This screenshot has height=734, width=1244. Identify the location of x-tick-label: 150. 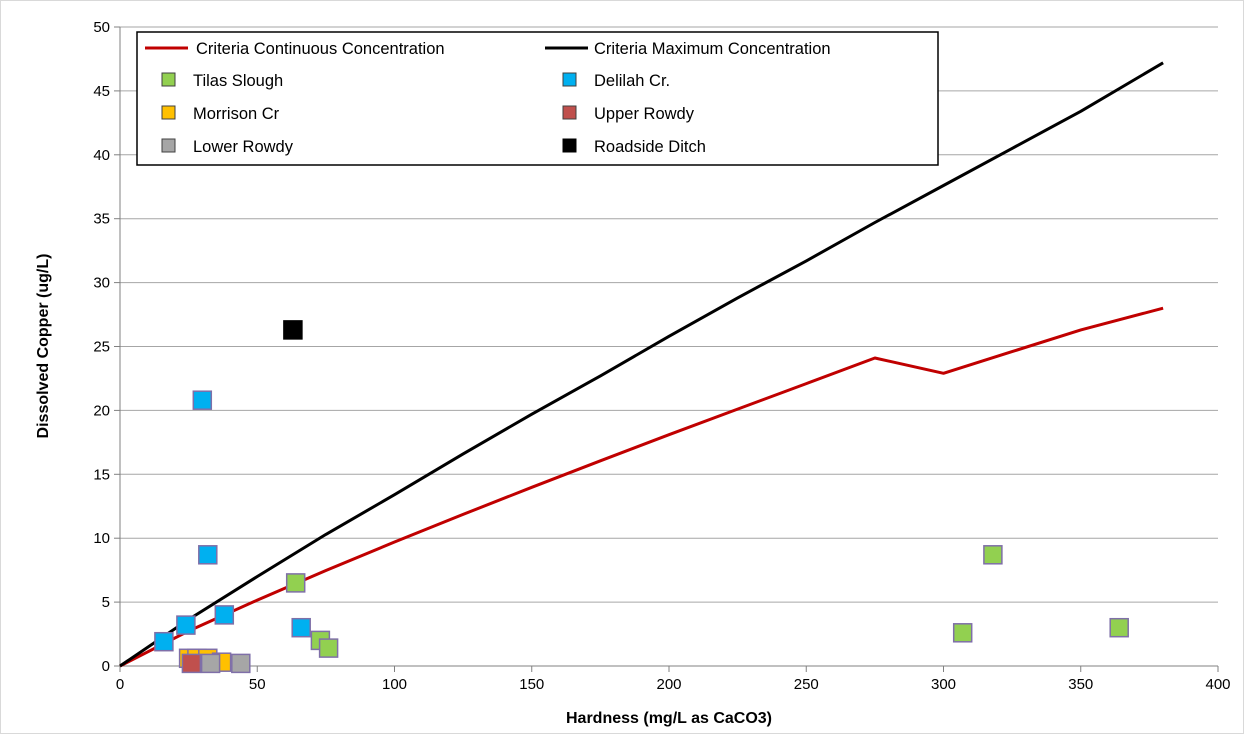
(531, 684).